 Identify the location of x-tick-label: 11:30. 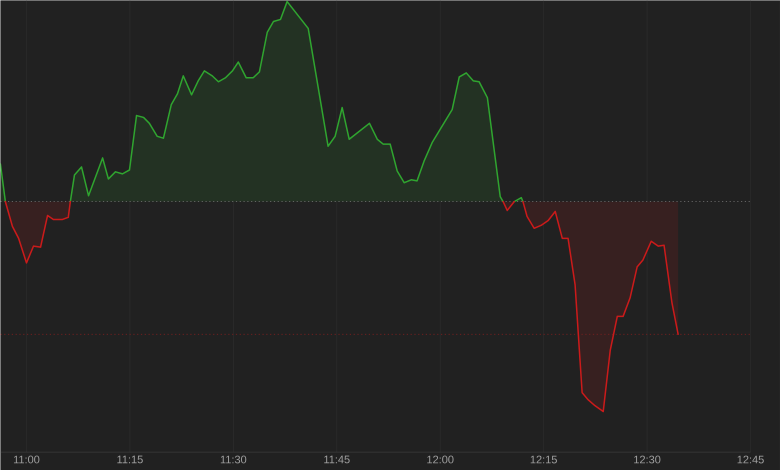
(233, 460).